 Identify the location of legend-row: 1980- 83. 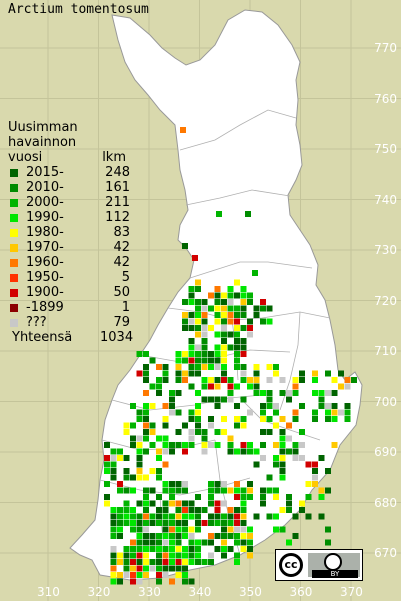
(73, 232).